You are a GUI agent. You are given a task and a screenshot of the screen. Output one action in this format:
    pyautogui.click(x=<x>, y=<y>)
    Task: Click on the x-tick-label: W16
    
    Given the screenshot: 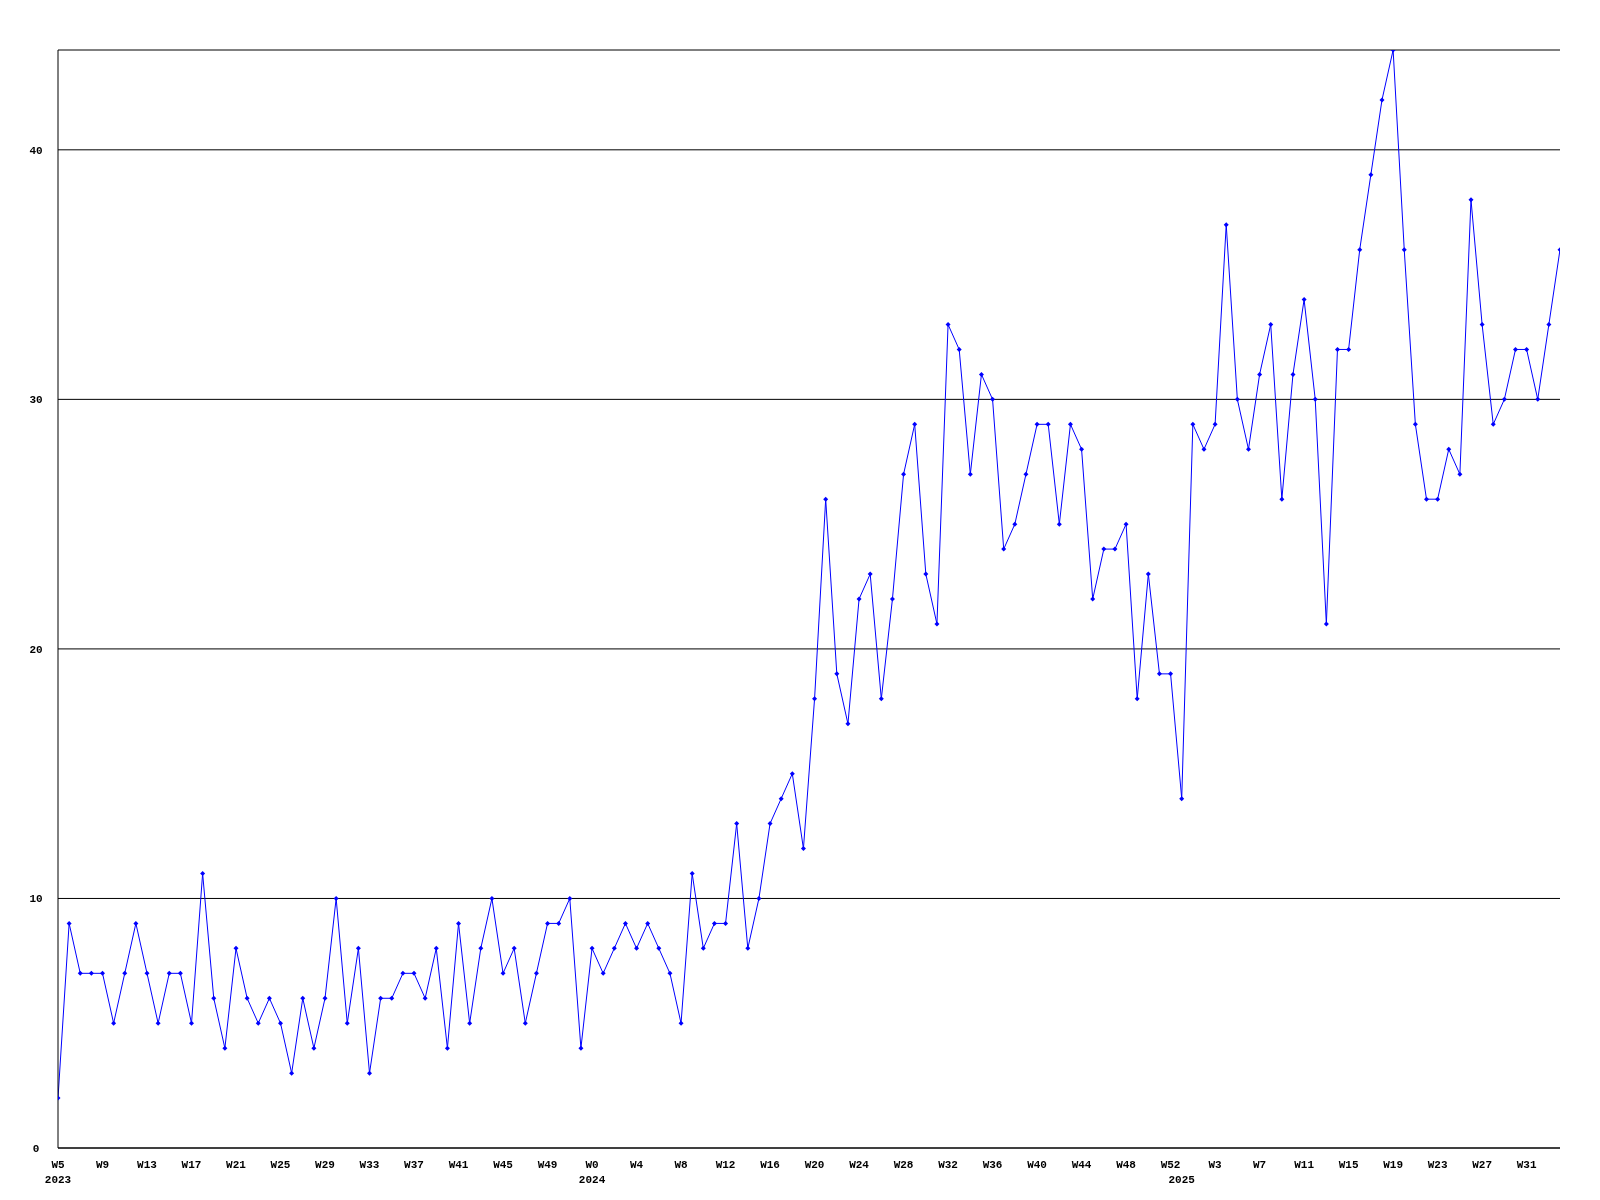 What is the action you would take?
    pyautogui.click(x=770, y=1165)
    